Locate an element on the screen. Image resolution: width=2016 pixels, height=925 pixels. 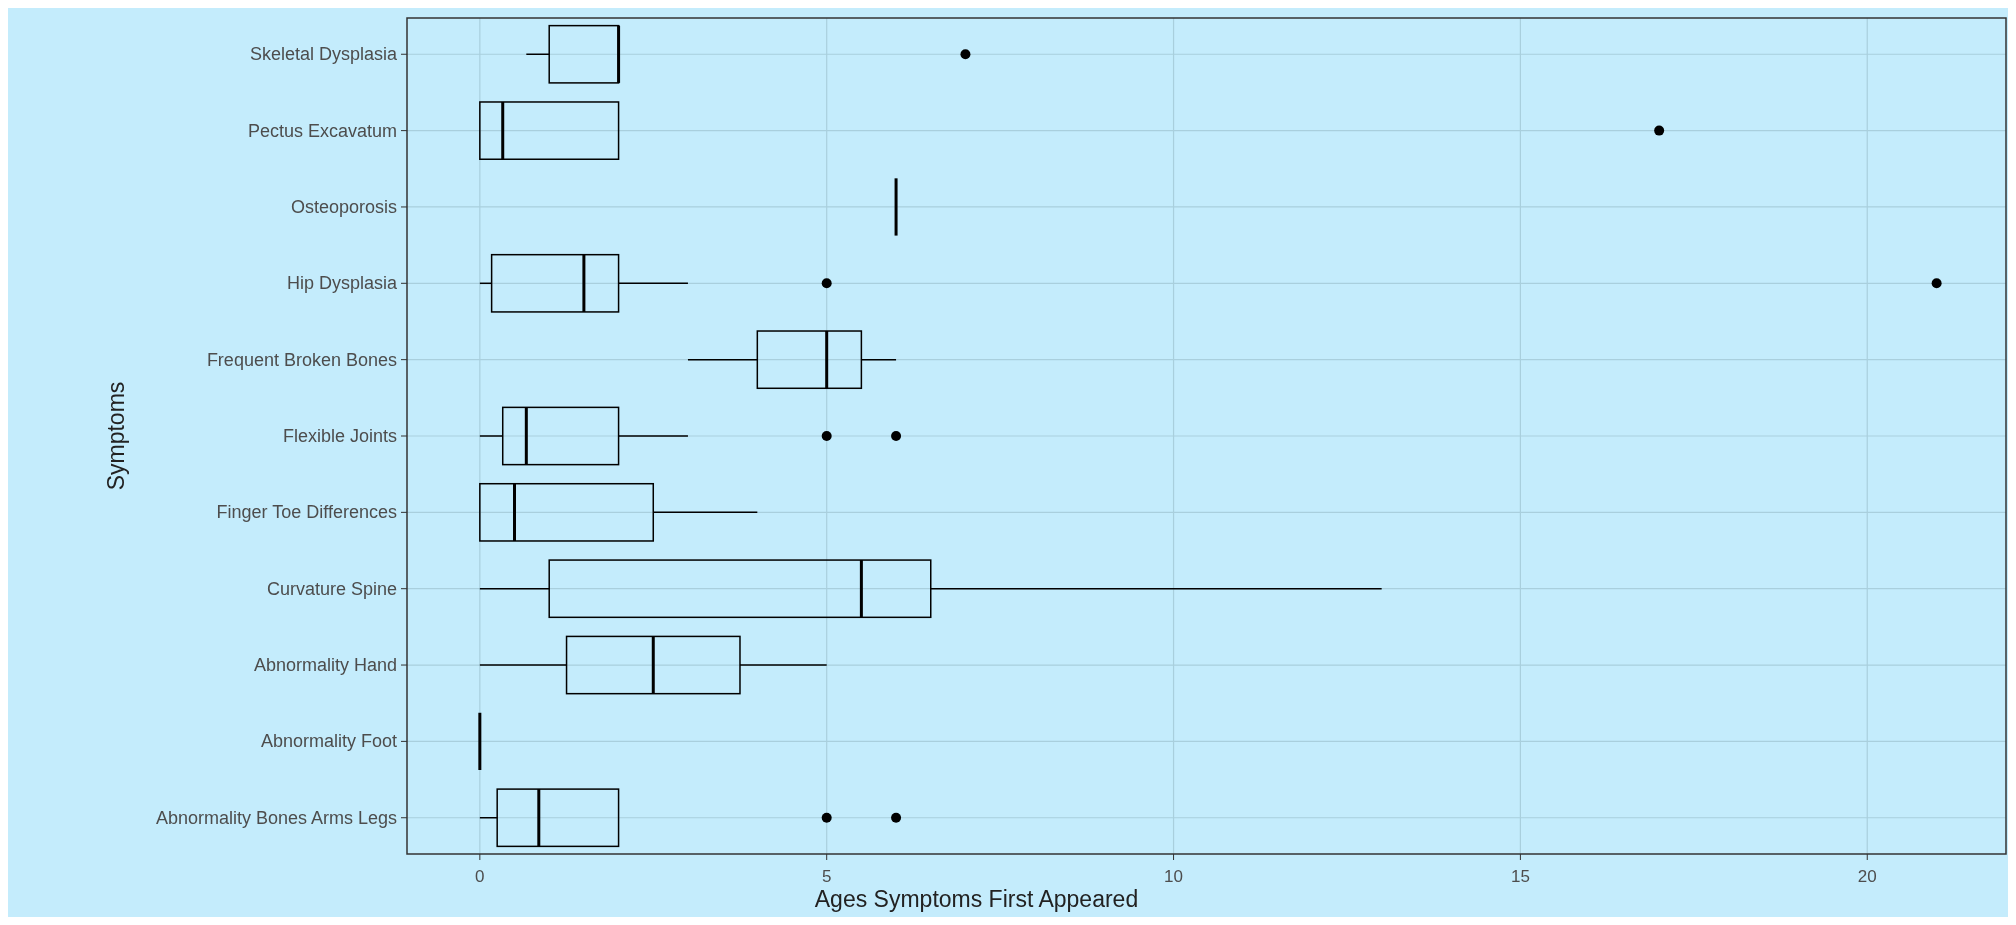
y-tick-label: Skeletal Dysplasia is located at coordinates (323, 54).